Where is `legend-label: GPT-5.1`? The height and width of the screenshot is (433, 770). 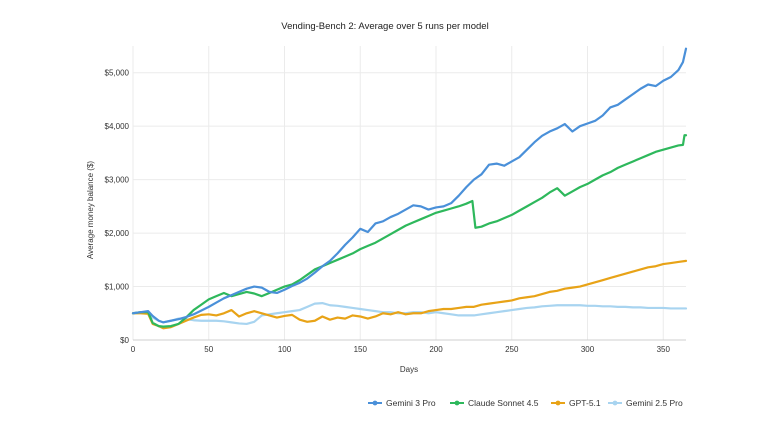
legend-label: GPT-5.1 is located at coordinates (585, 403).